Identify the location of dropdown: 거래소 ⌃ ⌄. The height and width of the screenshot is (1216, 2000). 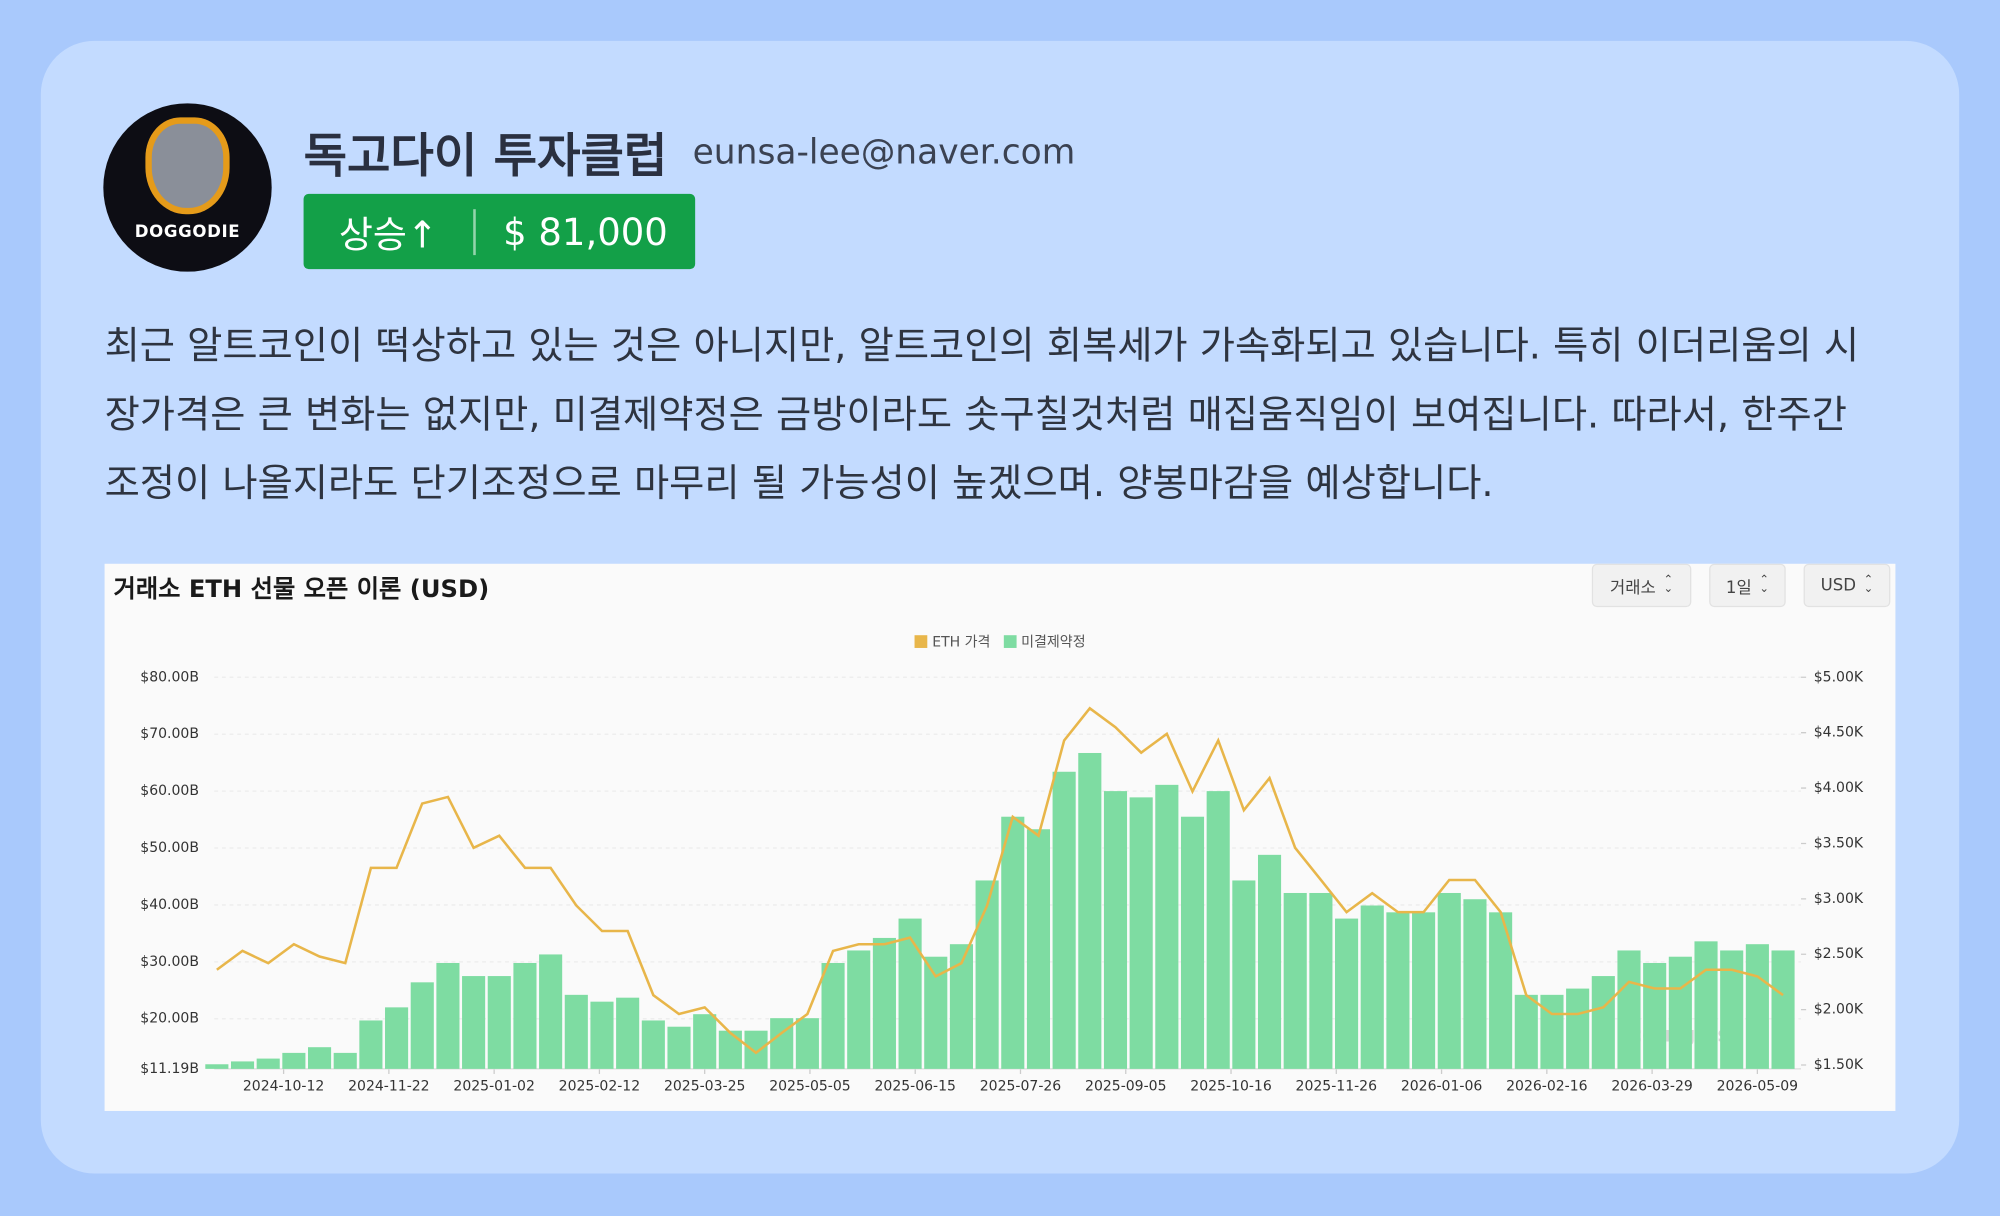
(1641, 585).